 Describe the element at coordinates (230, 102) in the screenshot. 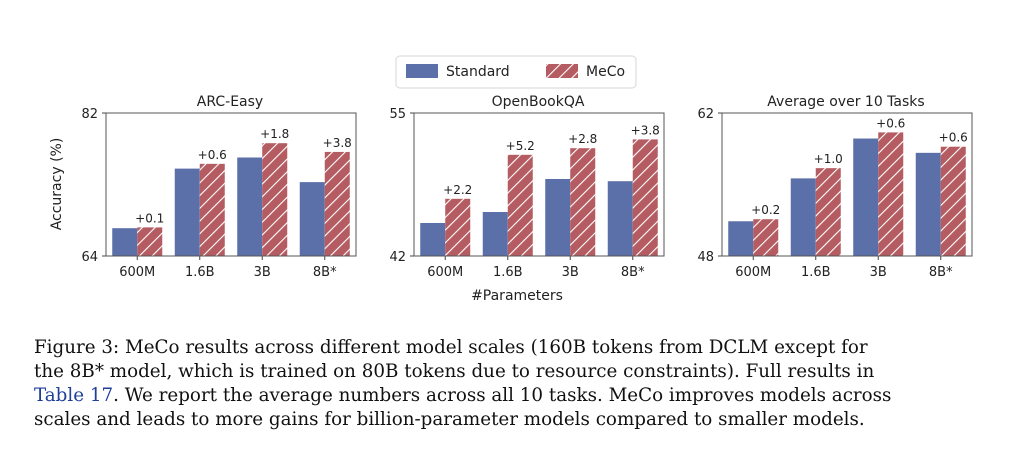

I see `panel-title: ARC-Easy` at that location.